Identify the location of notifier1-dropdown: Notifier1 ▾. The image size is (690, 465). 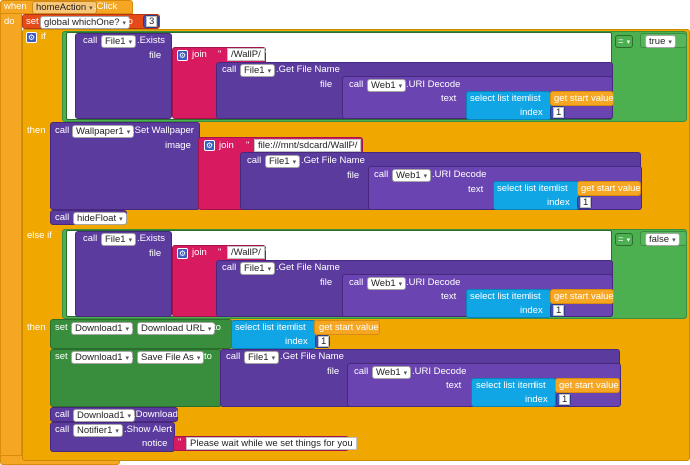
(98, 430).